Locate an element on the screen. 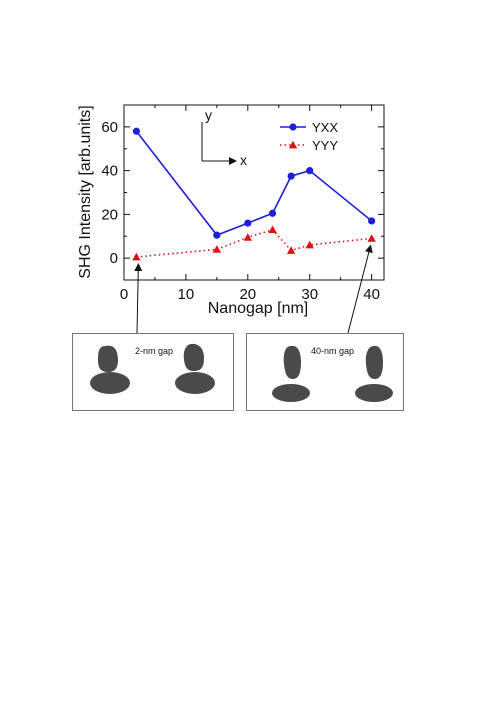 The image size is (498, 712). inset-2nm-gap: 2-nm gap is located at coordinates (153, 372).